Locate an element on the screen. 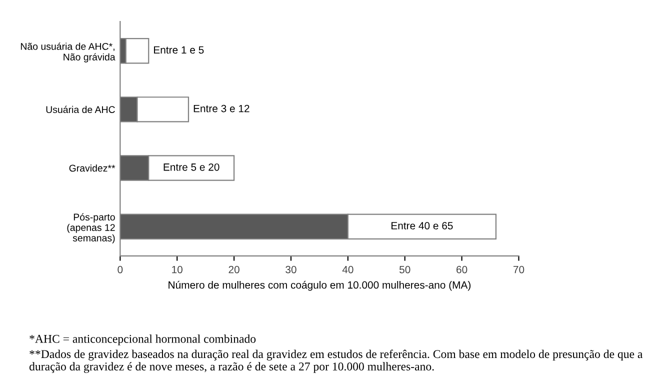  data-label: Entre 5 e 20 is located at coordinates (192, 167).